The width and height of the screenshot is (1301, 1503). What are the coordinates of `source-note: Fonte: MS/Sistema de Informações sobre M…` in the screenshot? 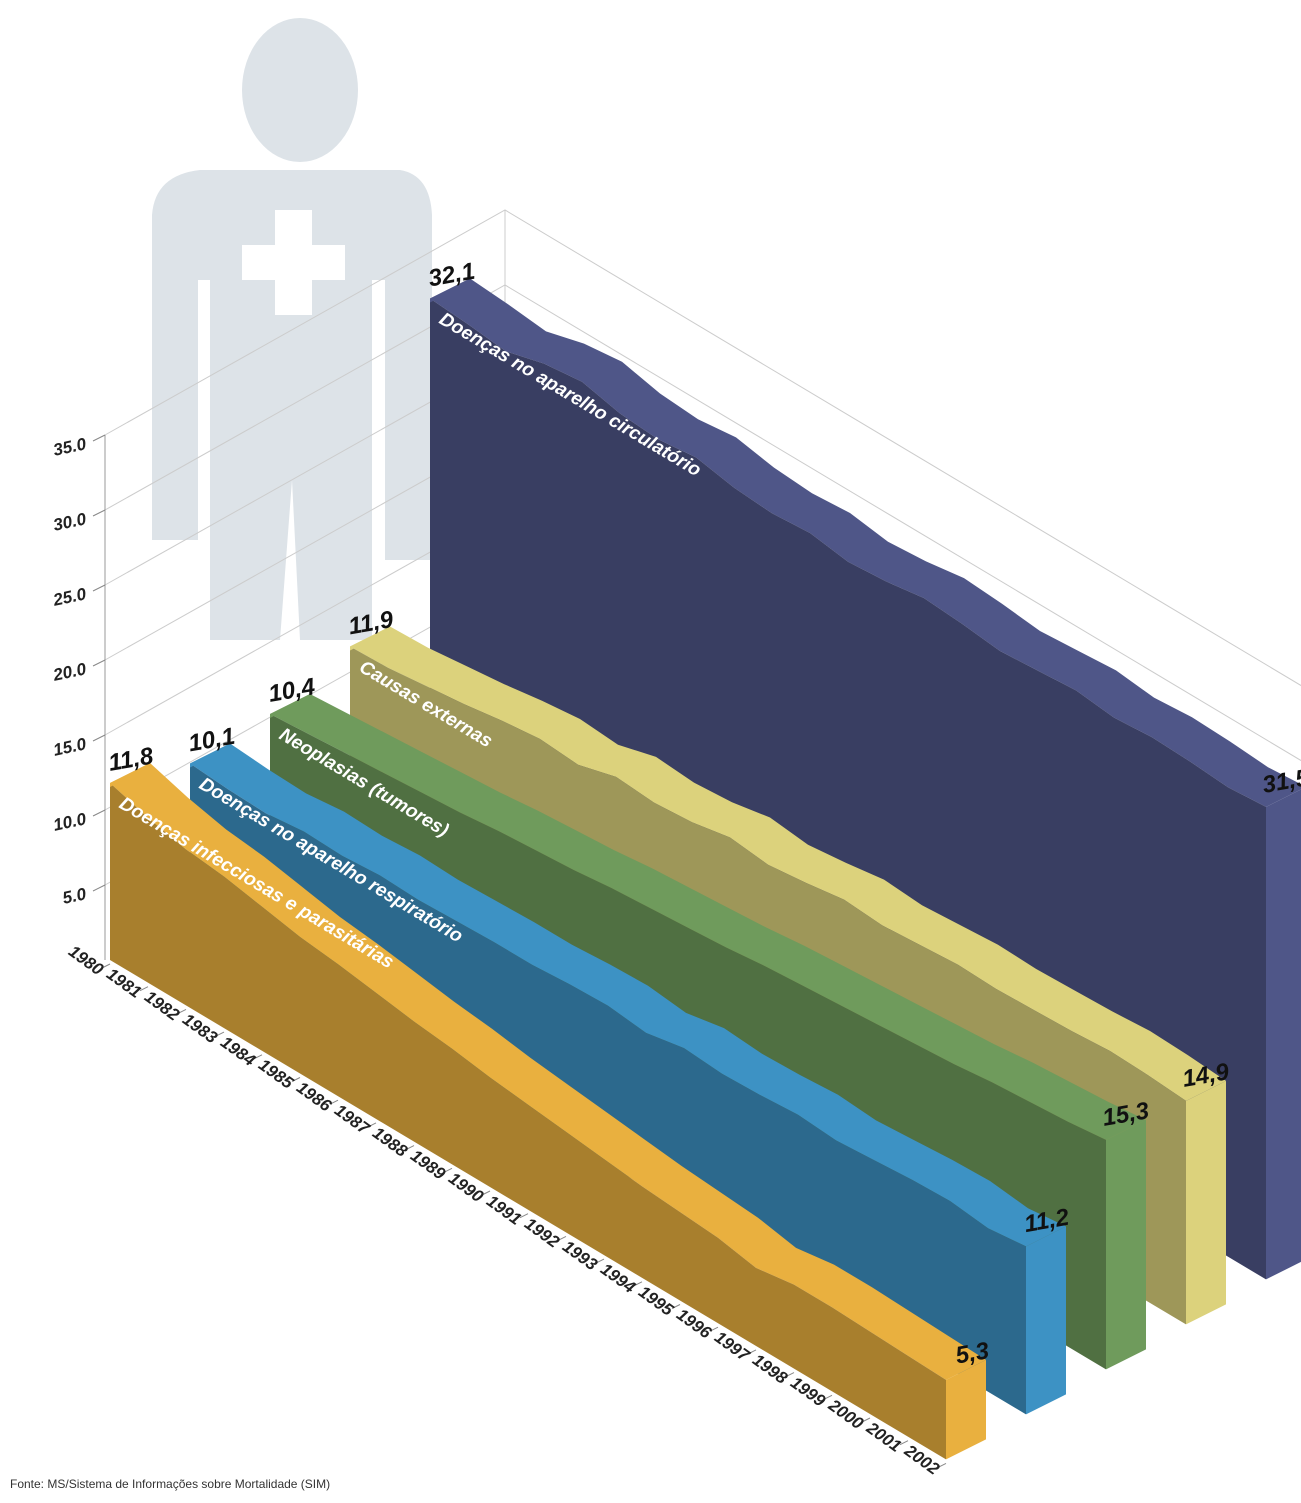 It's located at (170, 1484).